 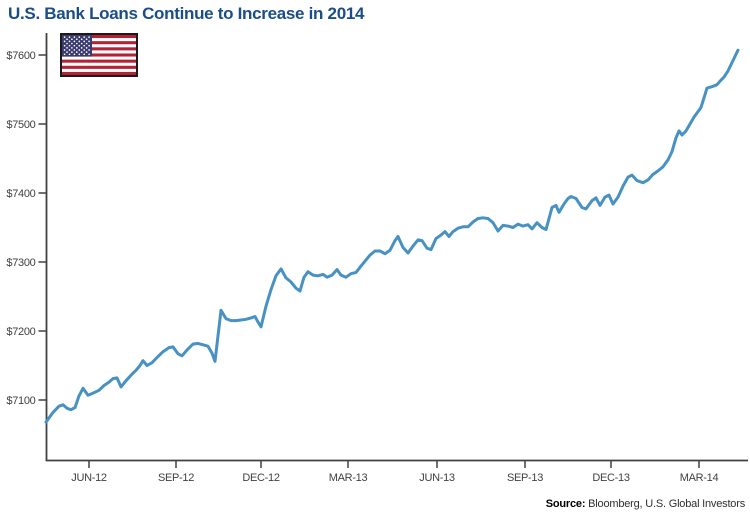 I want to click on x-axis-tick-label: SEP-12, so click(x=176, y=478).